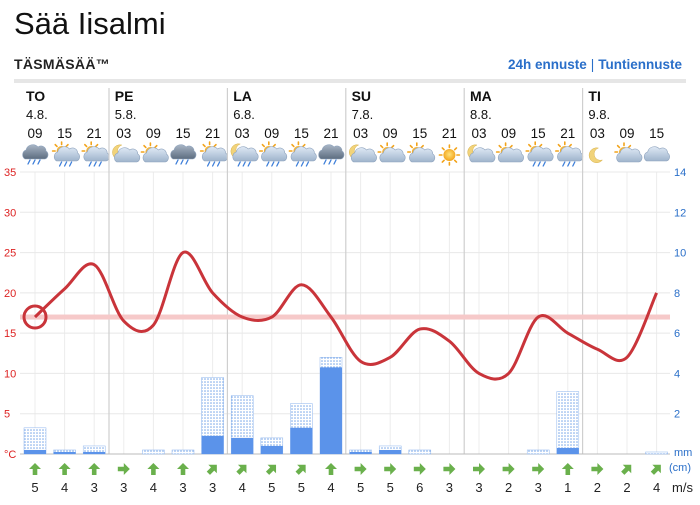 Image resolution: width=700 pixels, height=505 pixels. Describe the element at coordinates (640, 64) in the screenshot. I see `link-hourly-forecast: Tuntiennuste` at that location.